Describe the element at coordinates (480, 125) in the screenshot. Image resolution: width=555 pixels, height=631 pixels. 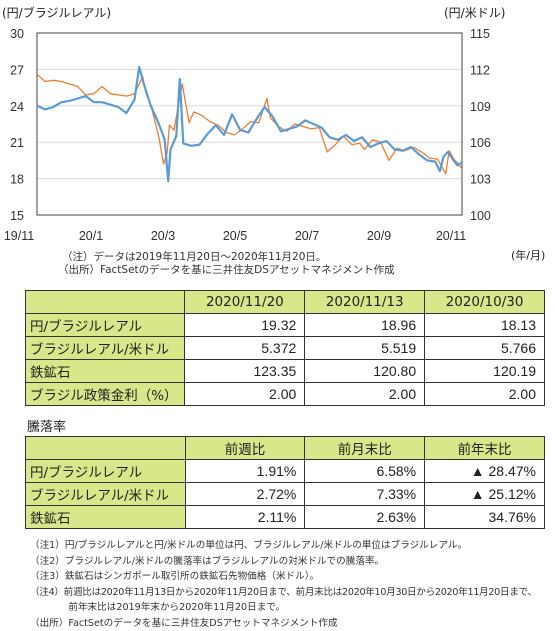
I see `right-axis-ticks: 115 112 109 106 103 100` at that location.